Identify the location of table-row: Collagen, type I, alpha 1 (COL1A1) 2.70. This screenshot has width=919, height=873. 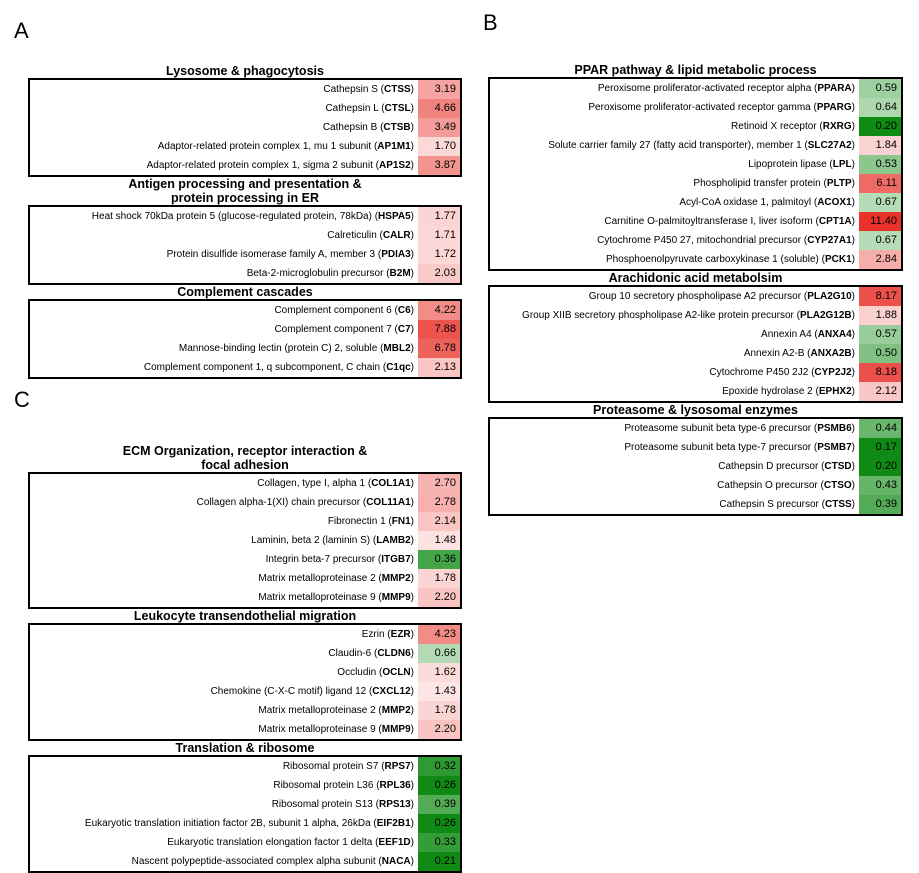
(245, 483).